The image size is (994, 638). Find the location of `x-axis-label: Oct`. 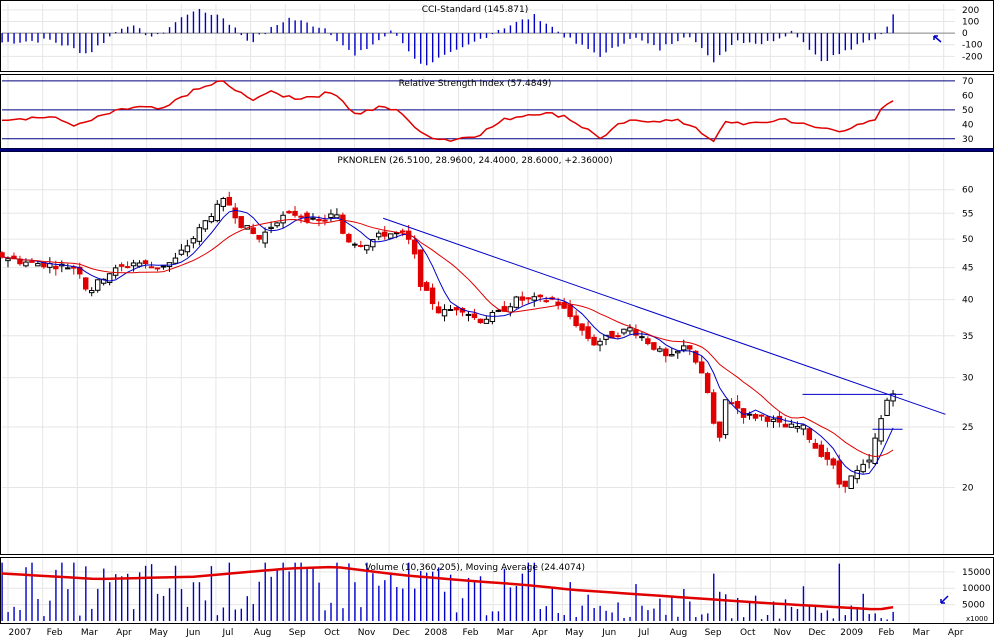

x-axis-label: Oct is located at coordinates (748, 633).